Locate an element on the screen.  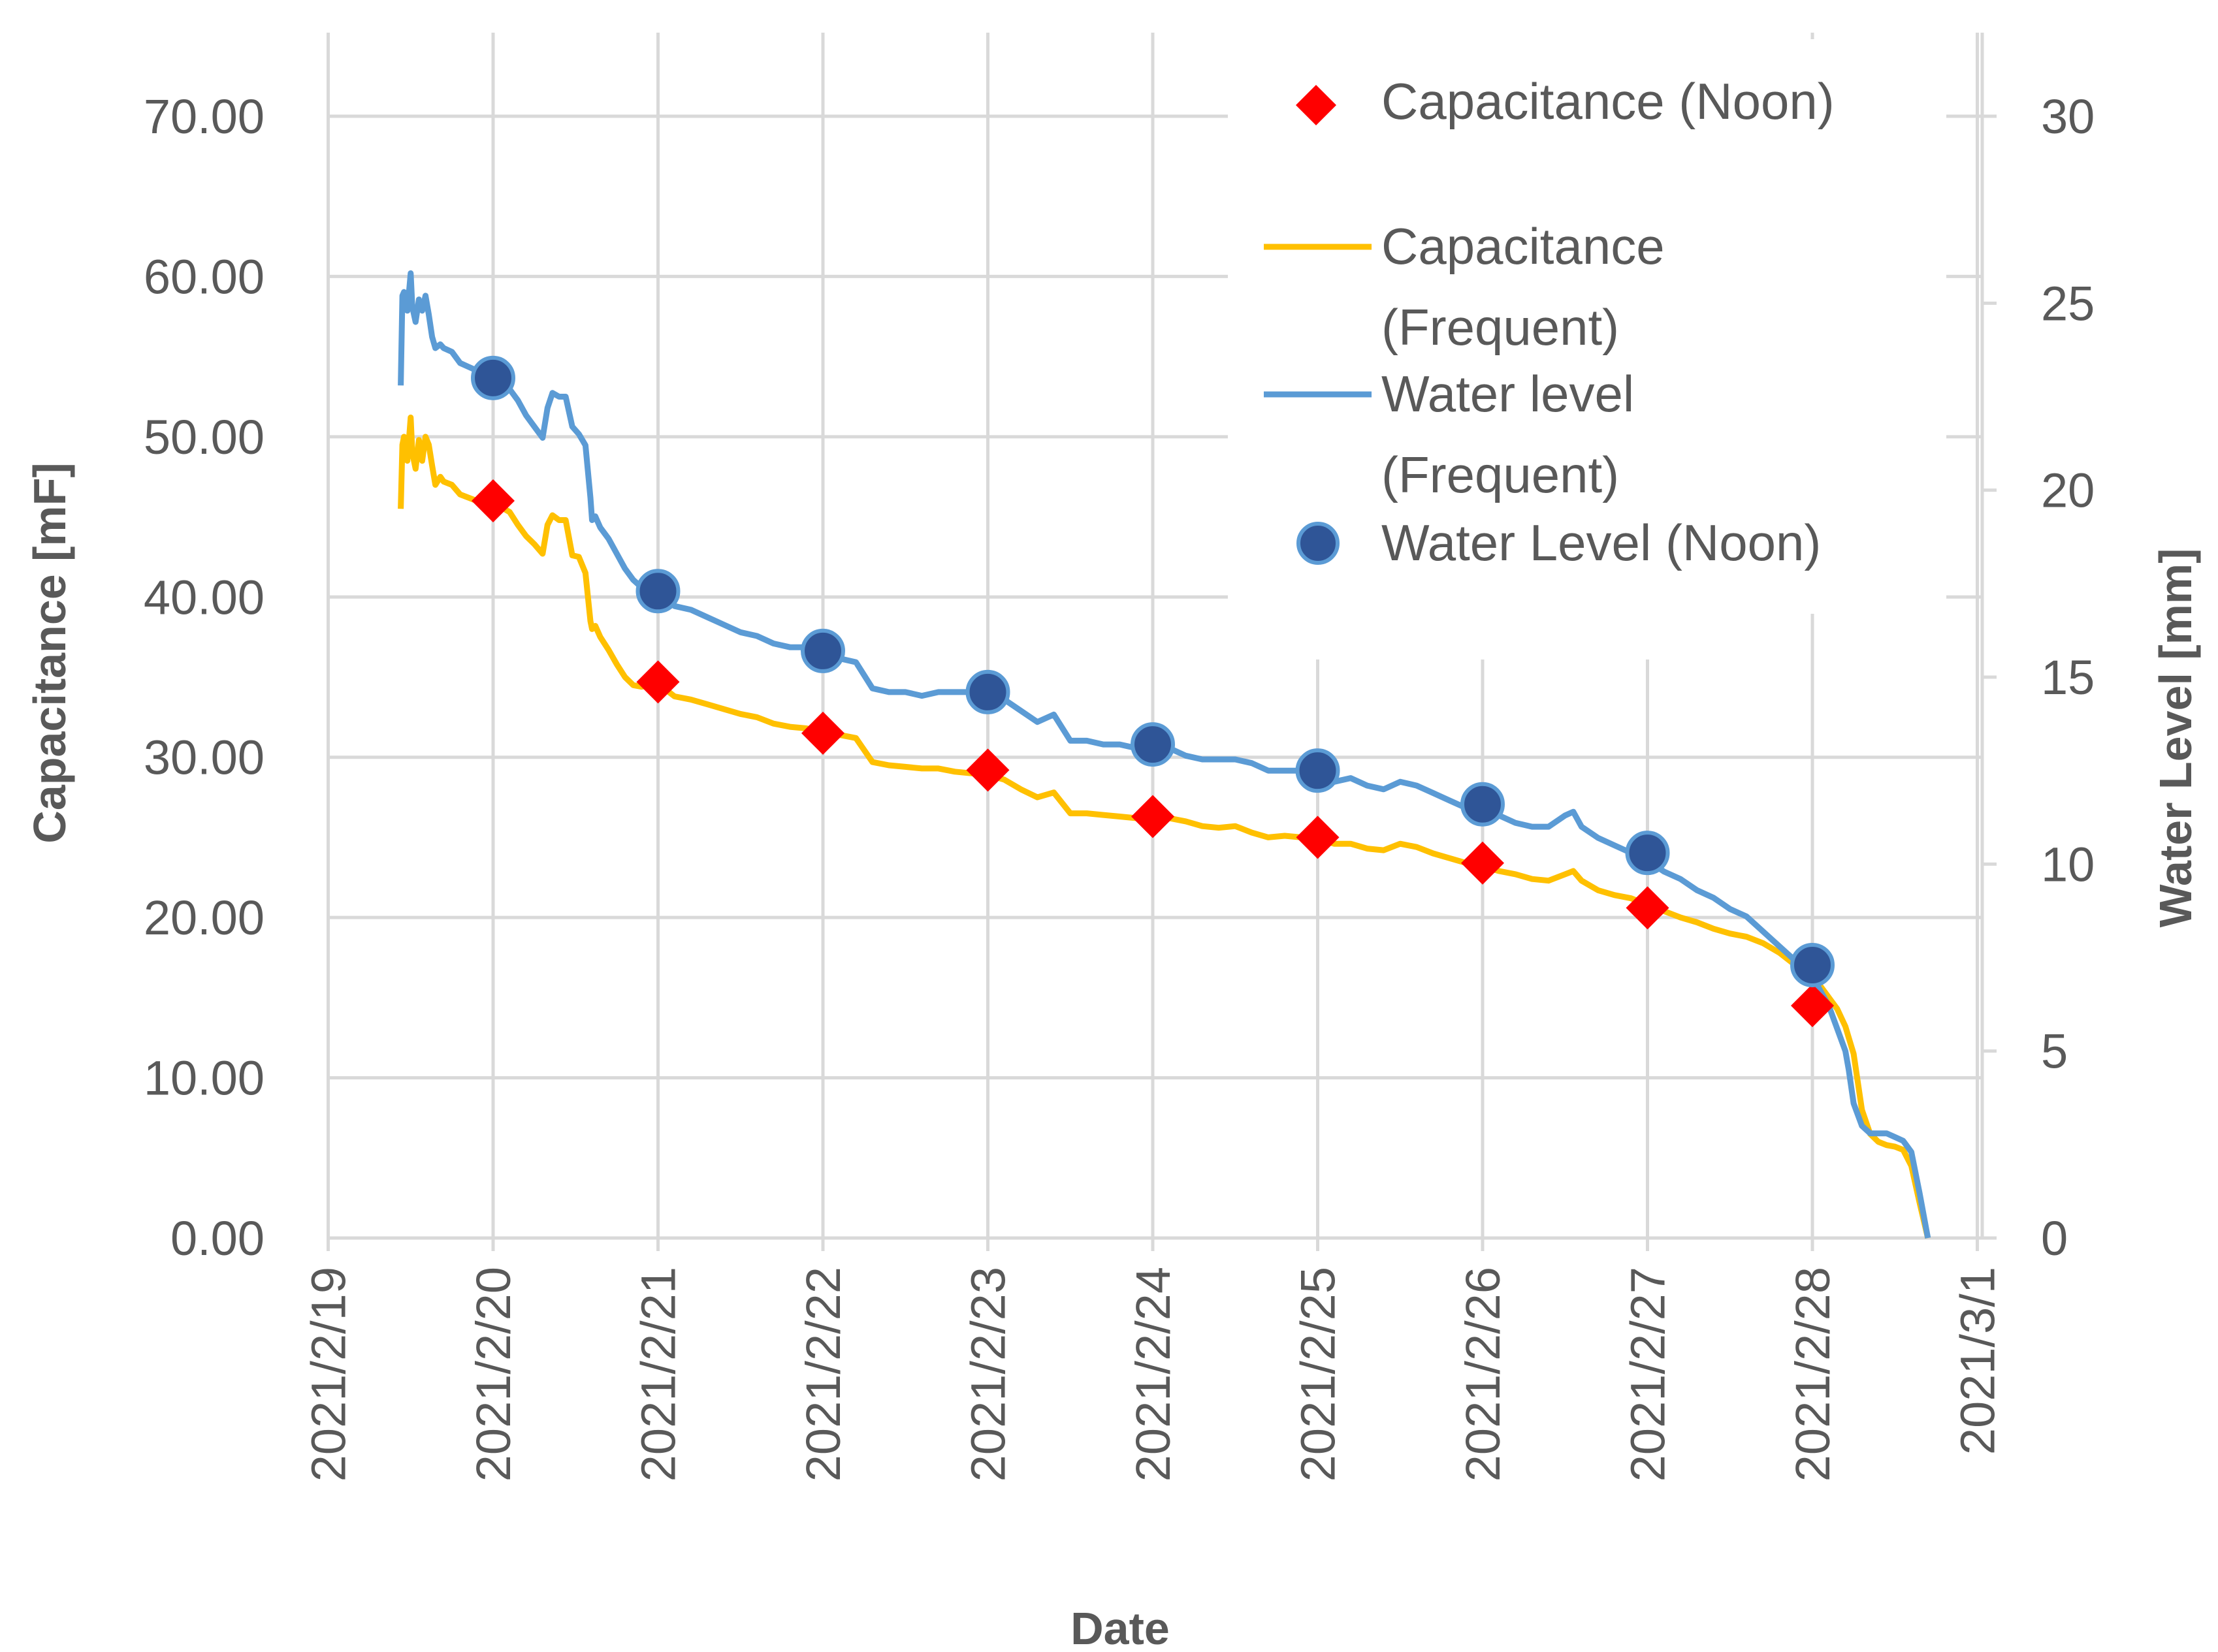
left-tick-label: 10.00 is located at coordinates (204, 1078).